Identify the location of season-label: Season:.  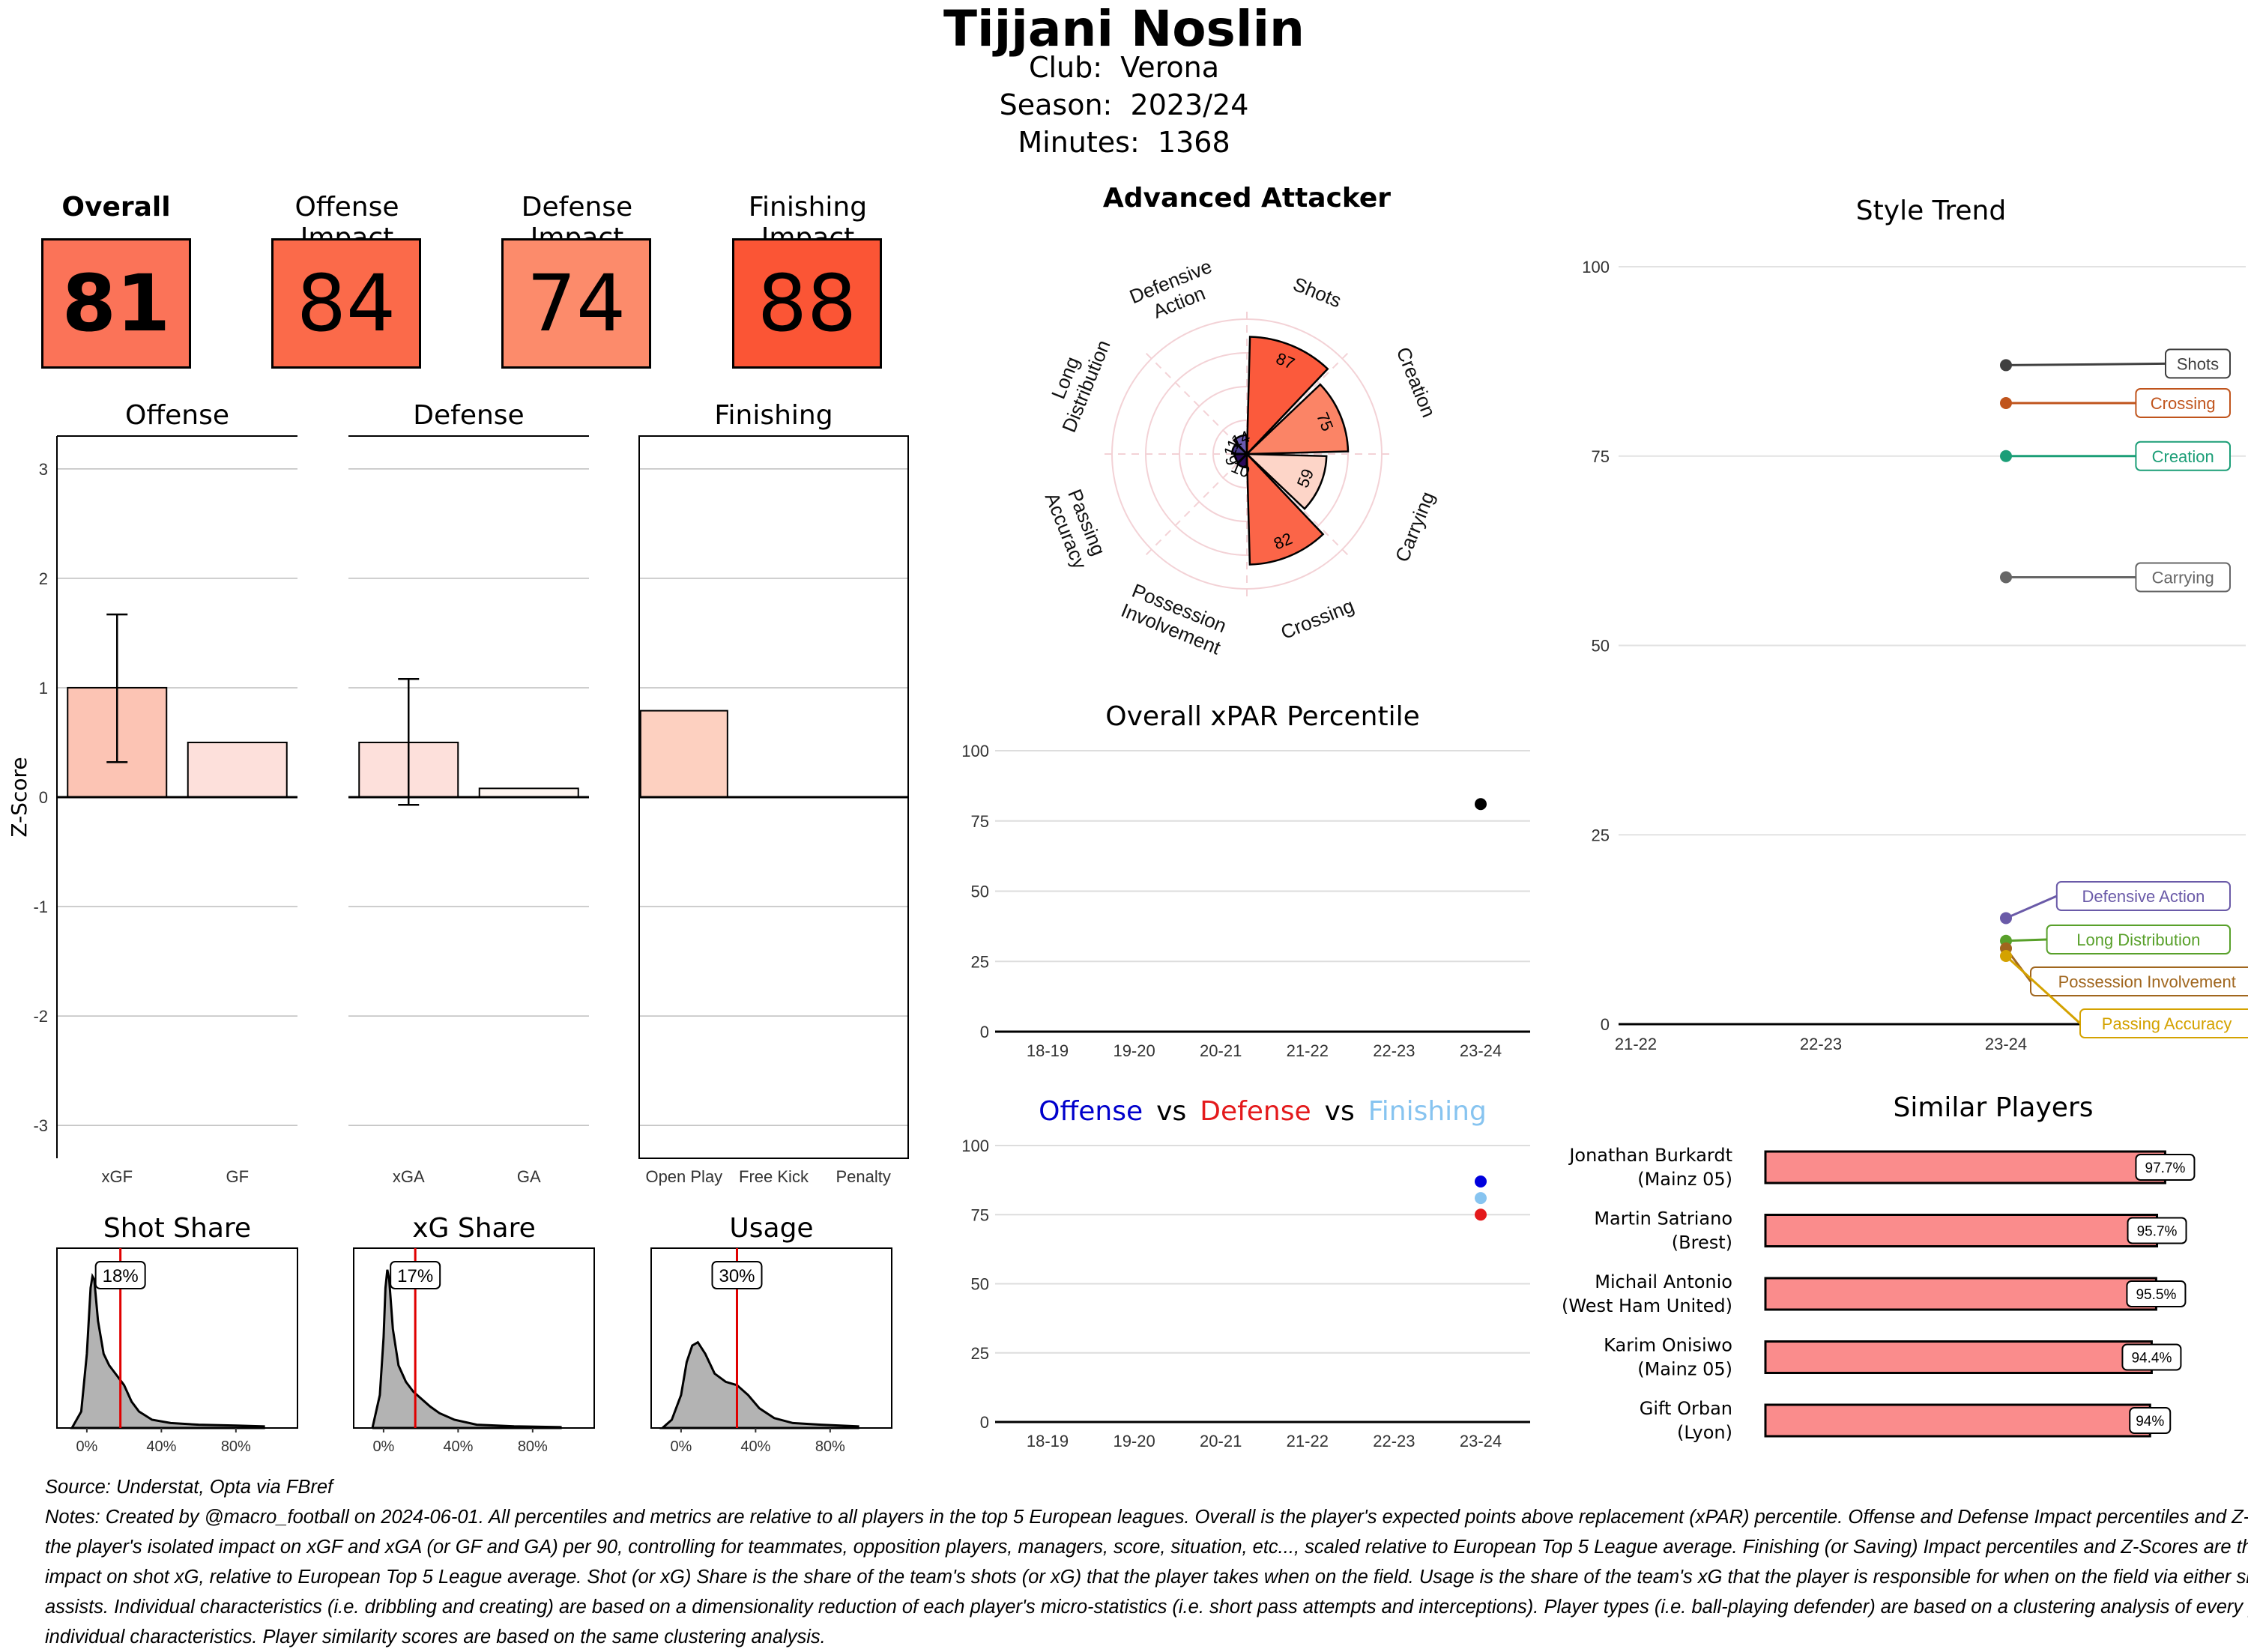
(1056, 105).